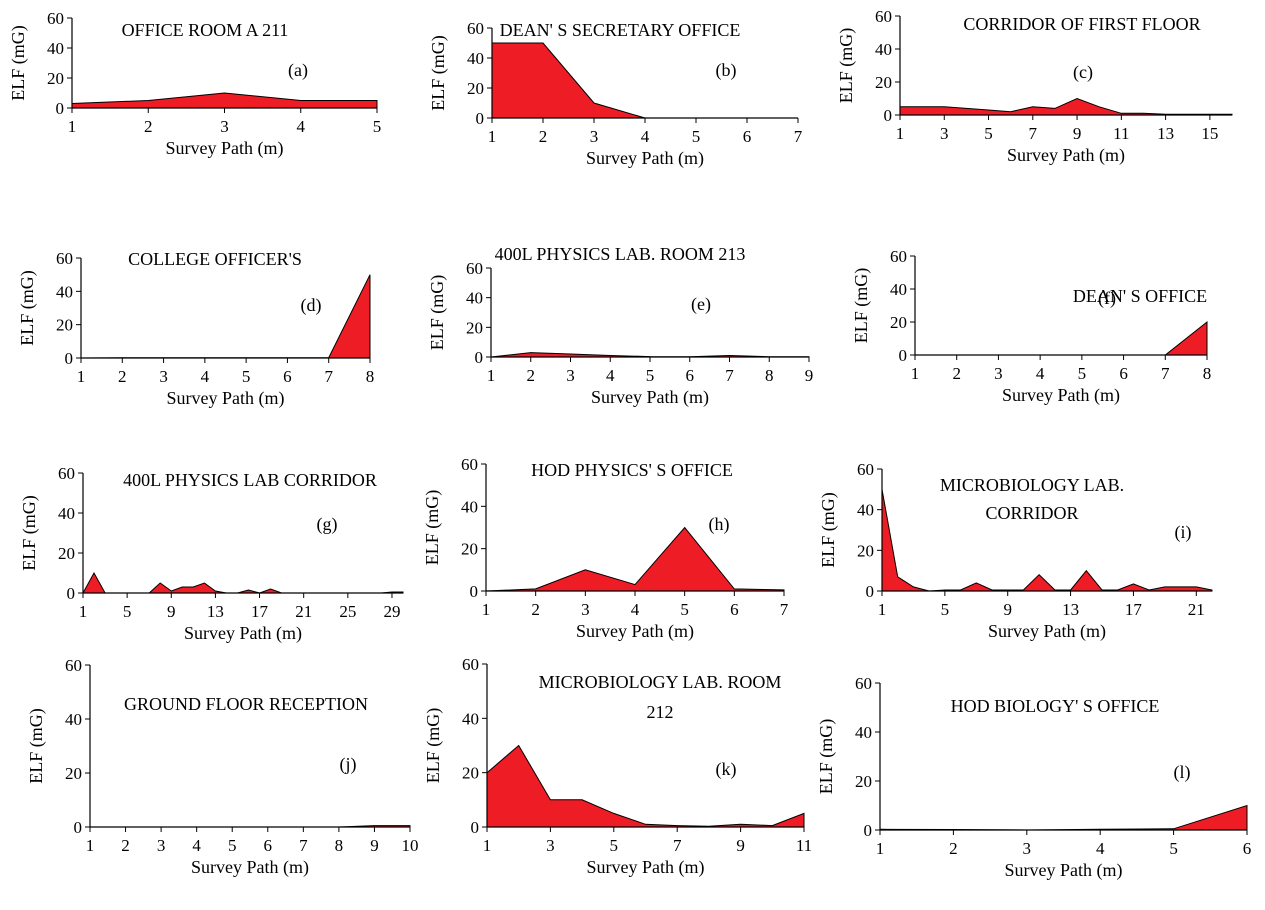 The image size is (1265, 910). Describe the element at coordinates (632, 470) in the screenshot. I see `chart-title: HOD PHYSICS' S OFFICE` at that location.